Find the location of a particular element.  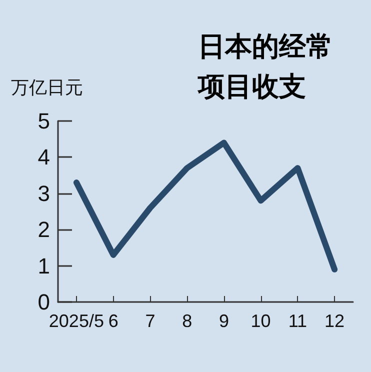

y-tick-label: 5 is located at coordinates (44, 121).